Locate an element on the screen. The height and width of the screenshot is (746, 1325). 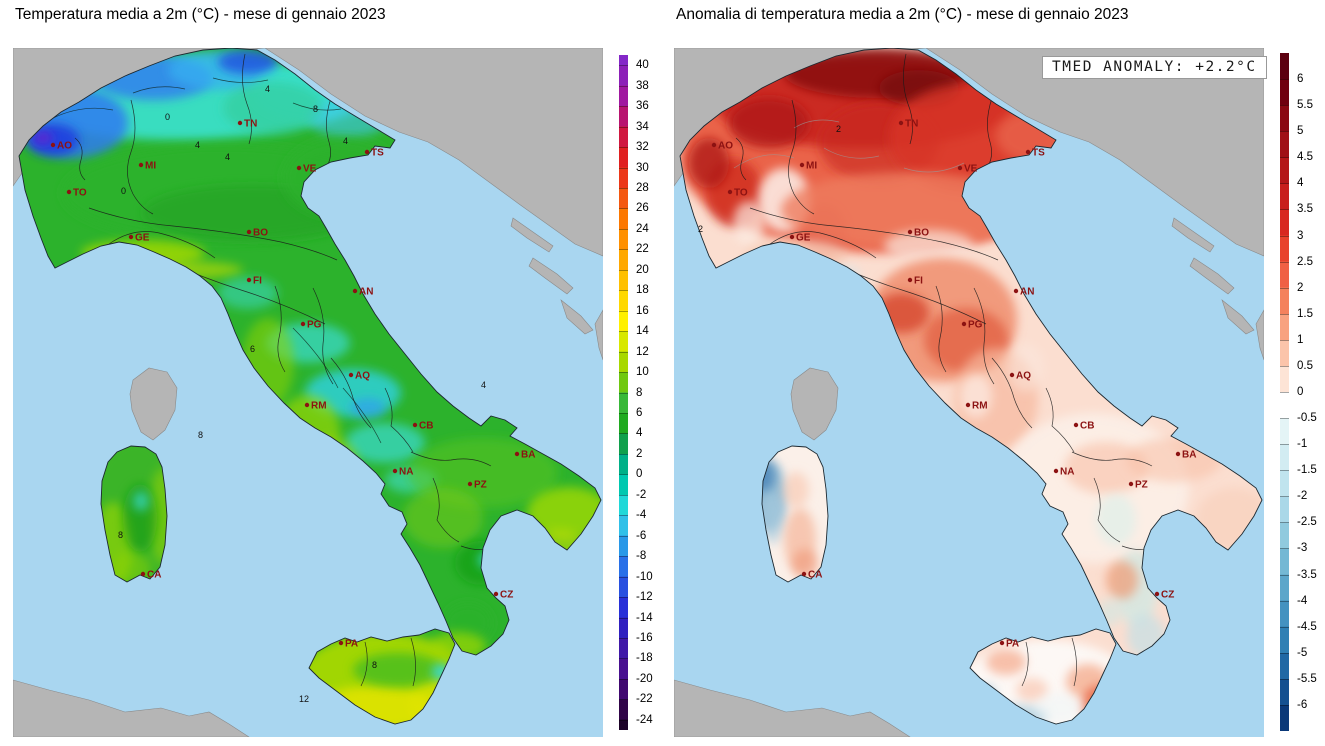
colorbar-label: 10 is located at coordinates (642, 372).